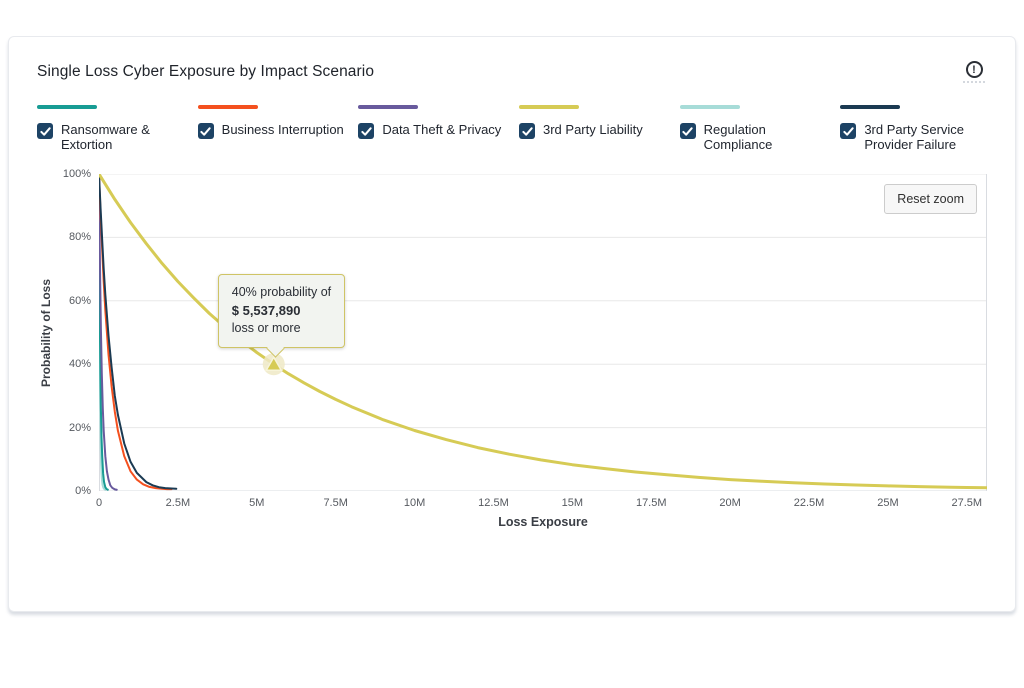 The image size is (1024, 688). Describe the element at coordinates (651, 503) in the screenshot. I see `x-tick-label: 17.5M` at that location.